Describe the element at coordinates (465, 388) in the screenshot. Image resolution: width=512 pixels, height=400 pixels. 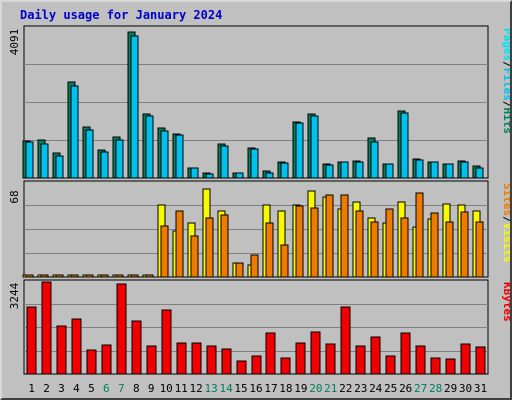
I see `x-axis-label-day-30: 30` at that location.